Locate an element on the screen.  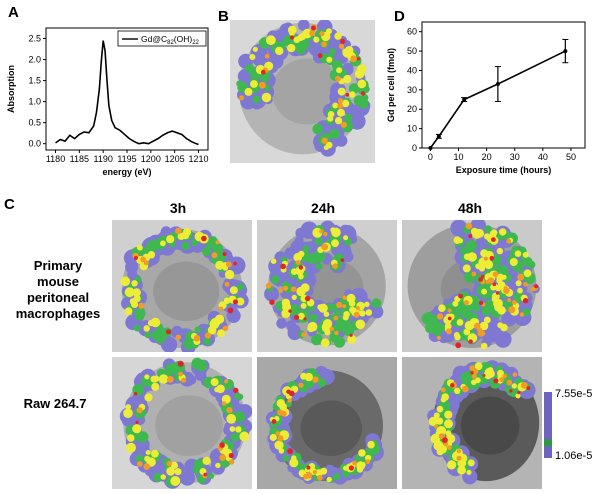
x-tick-label: 1180 is located at coordinates (55, 159).